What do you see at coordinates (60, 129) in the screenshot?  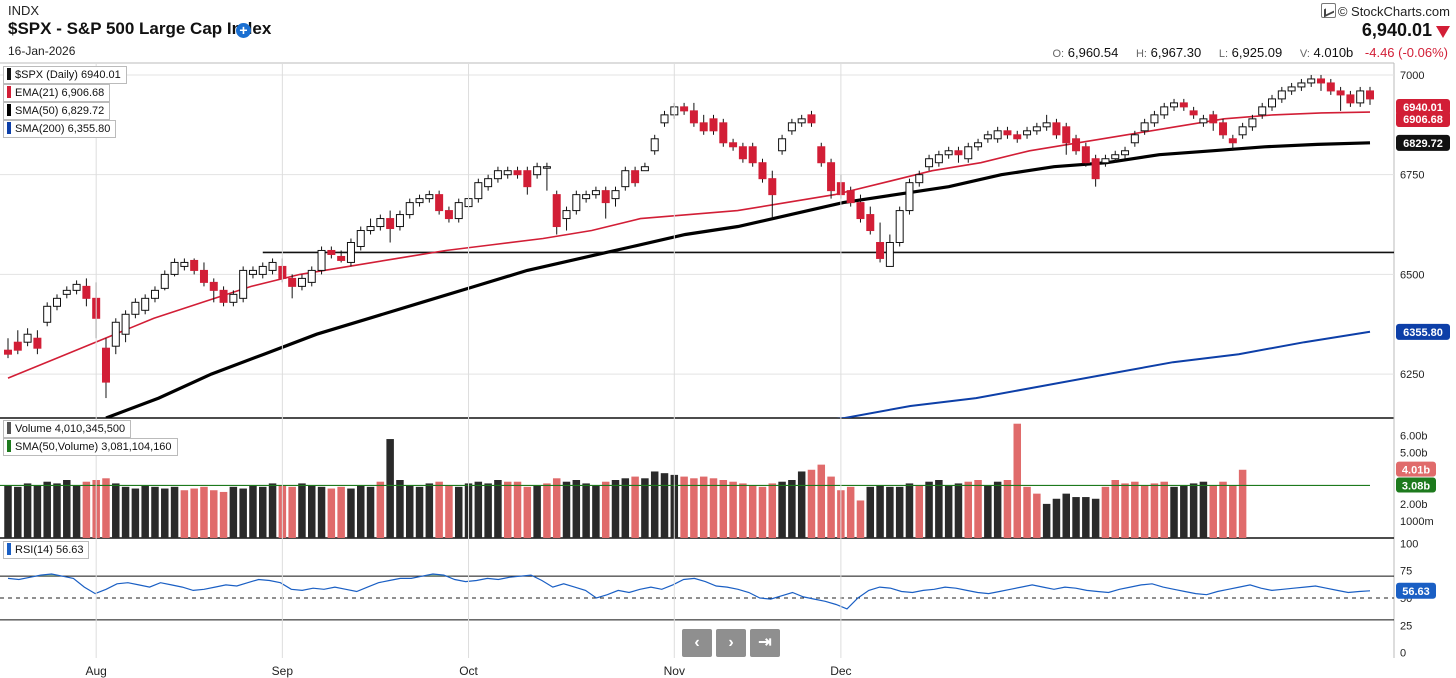 I see `legend-entry: SMA(200) 6,355.80` at bounding box center [60, 129].